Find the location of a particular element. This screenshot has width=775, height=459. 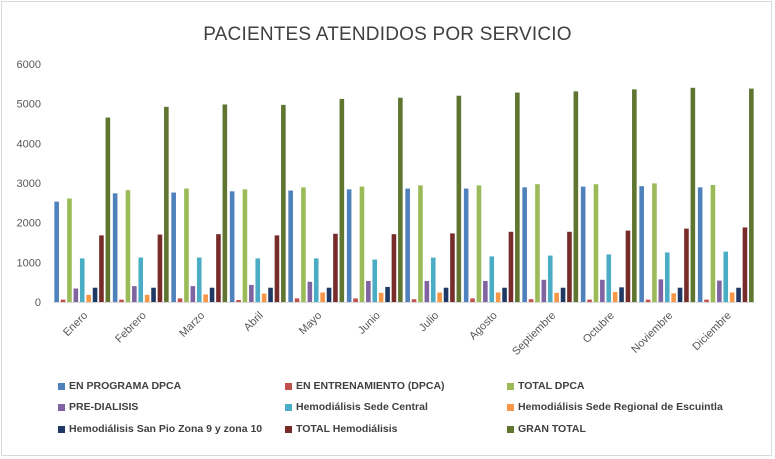

x-tick-label: Febrero is located at coordinates (131, 328).